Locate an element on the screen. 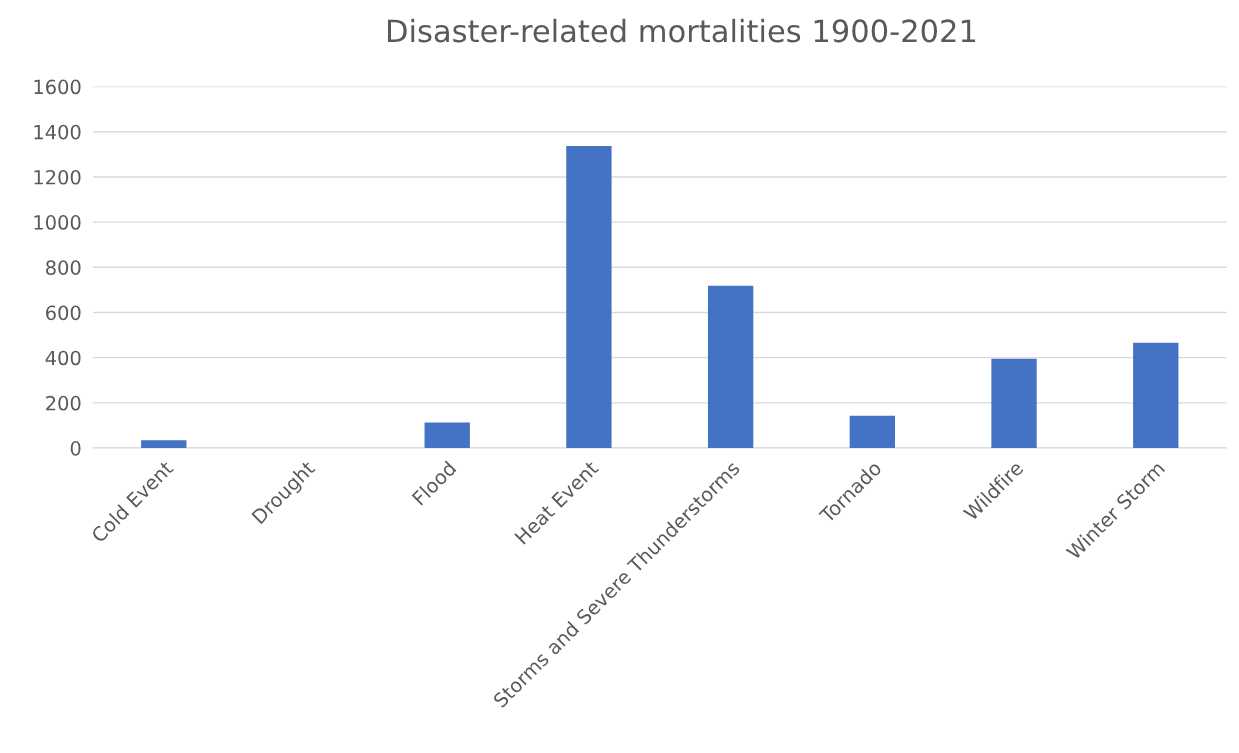  y-tick-label: 800 is located at coordinates (63, 267).